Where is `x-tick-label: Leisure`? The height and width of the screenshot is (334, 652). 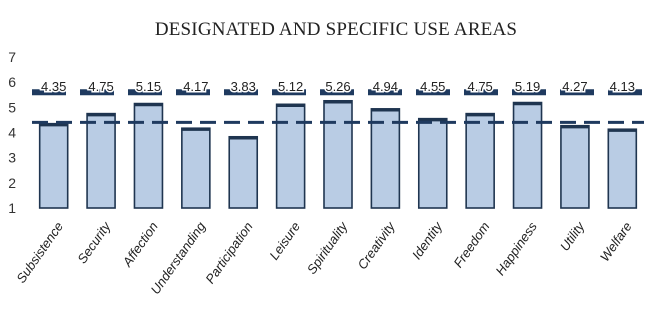
x-tick-label: Leisure is located at coordinates (284, 241).